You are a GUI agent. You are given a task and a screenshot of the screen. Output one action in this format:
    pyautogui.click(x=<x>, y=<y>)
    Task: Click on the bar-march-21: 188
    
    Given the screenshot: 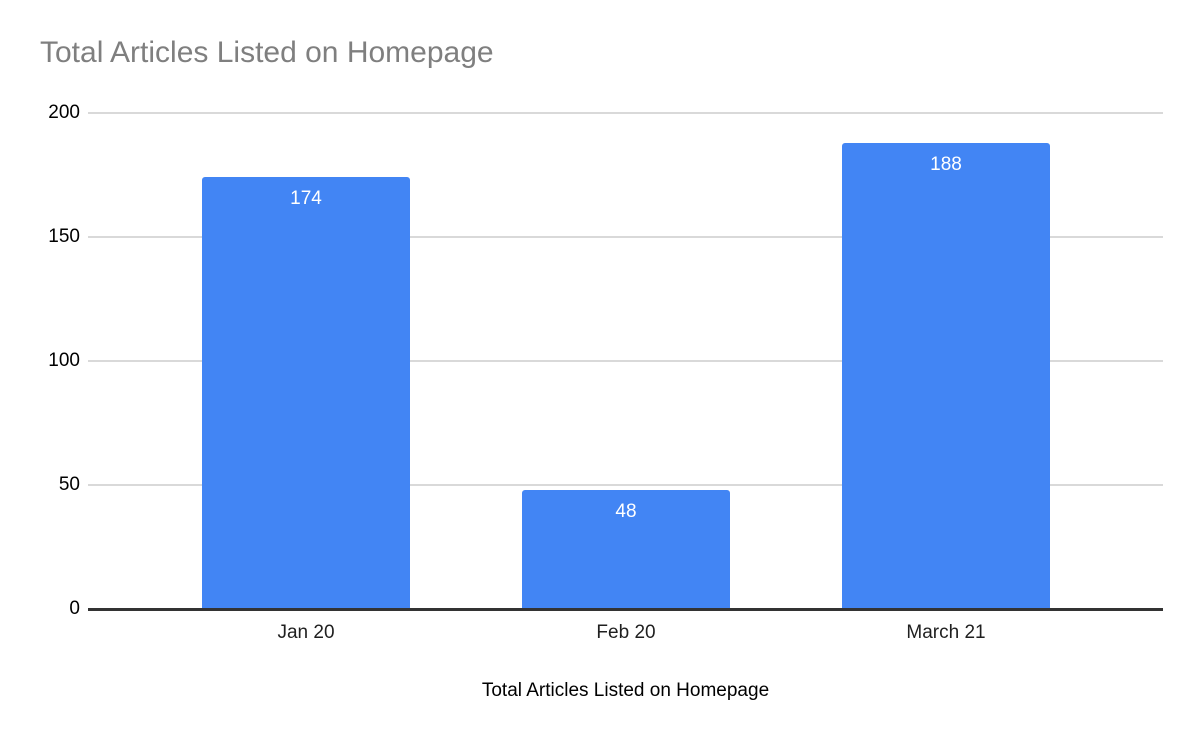 What is the action you would take?
    pyautogui.click(x=946, y=375)
    